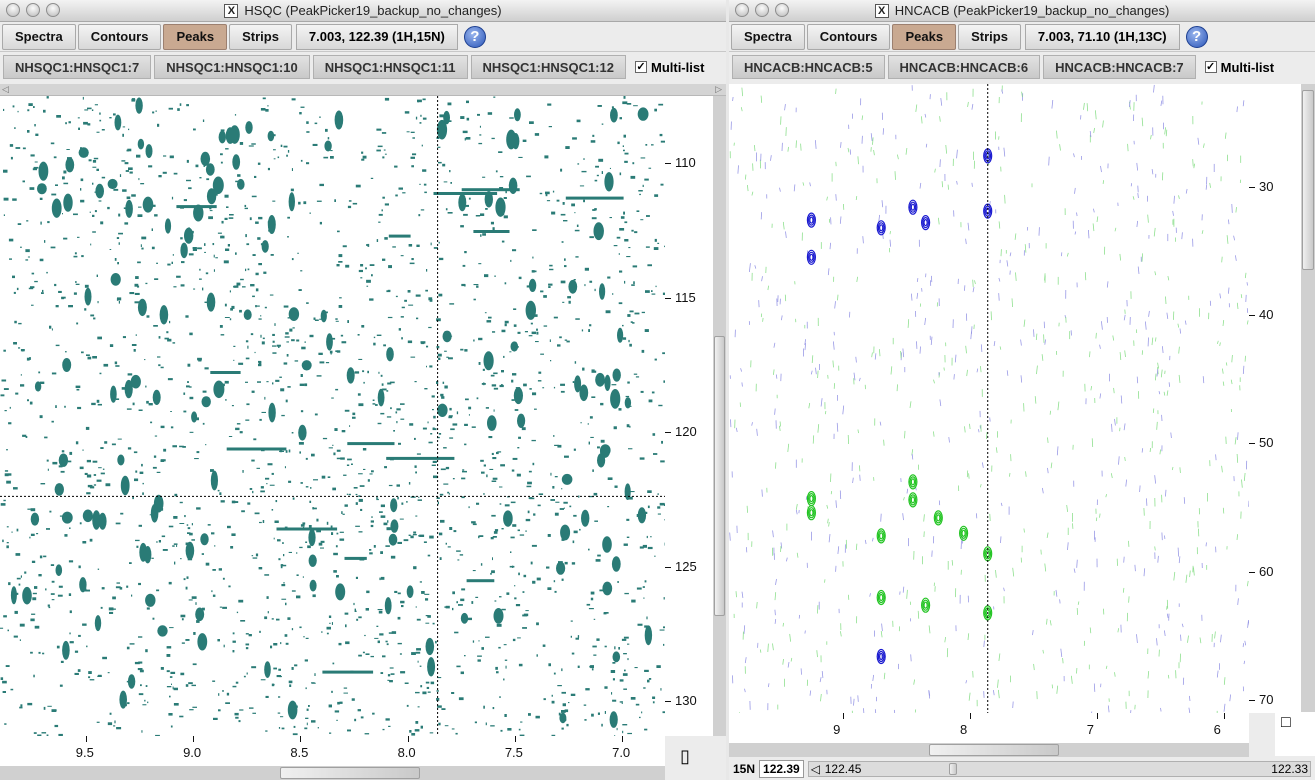  I want to click on spectrum-button: NHSQC1:HNSQC1:12, so click(548, 67).